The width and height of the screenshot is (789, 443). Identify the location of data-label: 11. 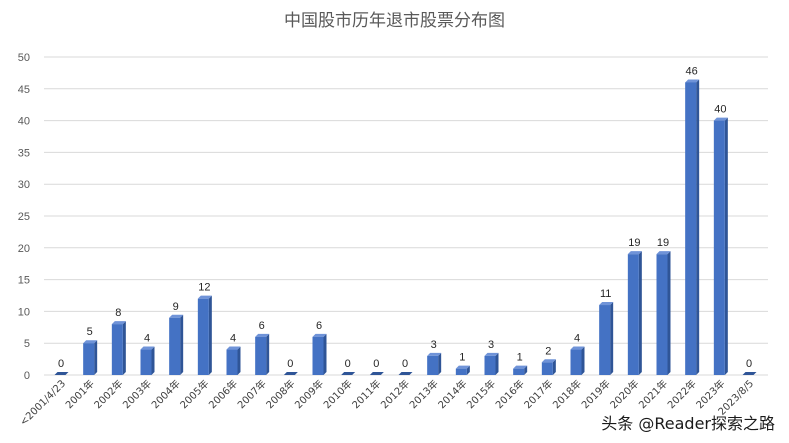
(605, 294).